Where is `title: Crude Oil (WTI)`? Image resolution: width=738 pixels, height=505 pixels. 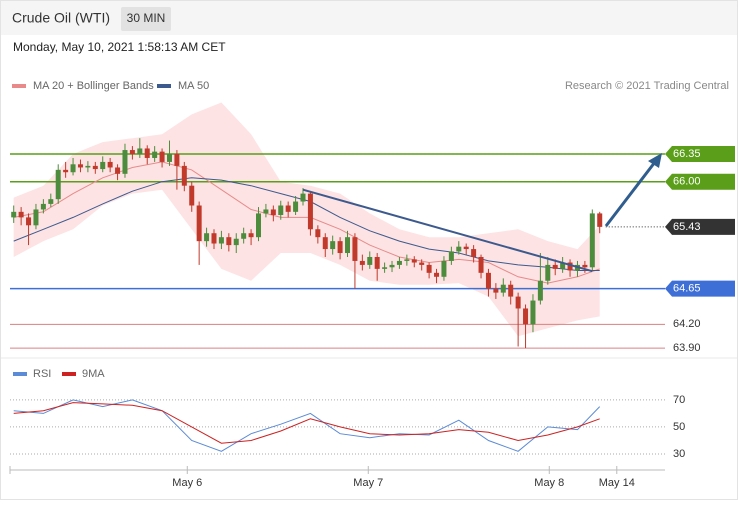
title: Crude Oil (WTI) is located at coordinates (61, 18).